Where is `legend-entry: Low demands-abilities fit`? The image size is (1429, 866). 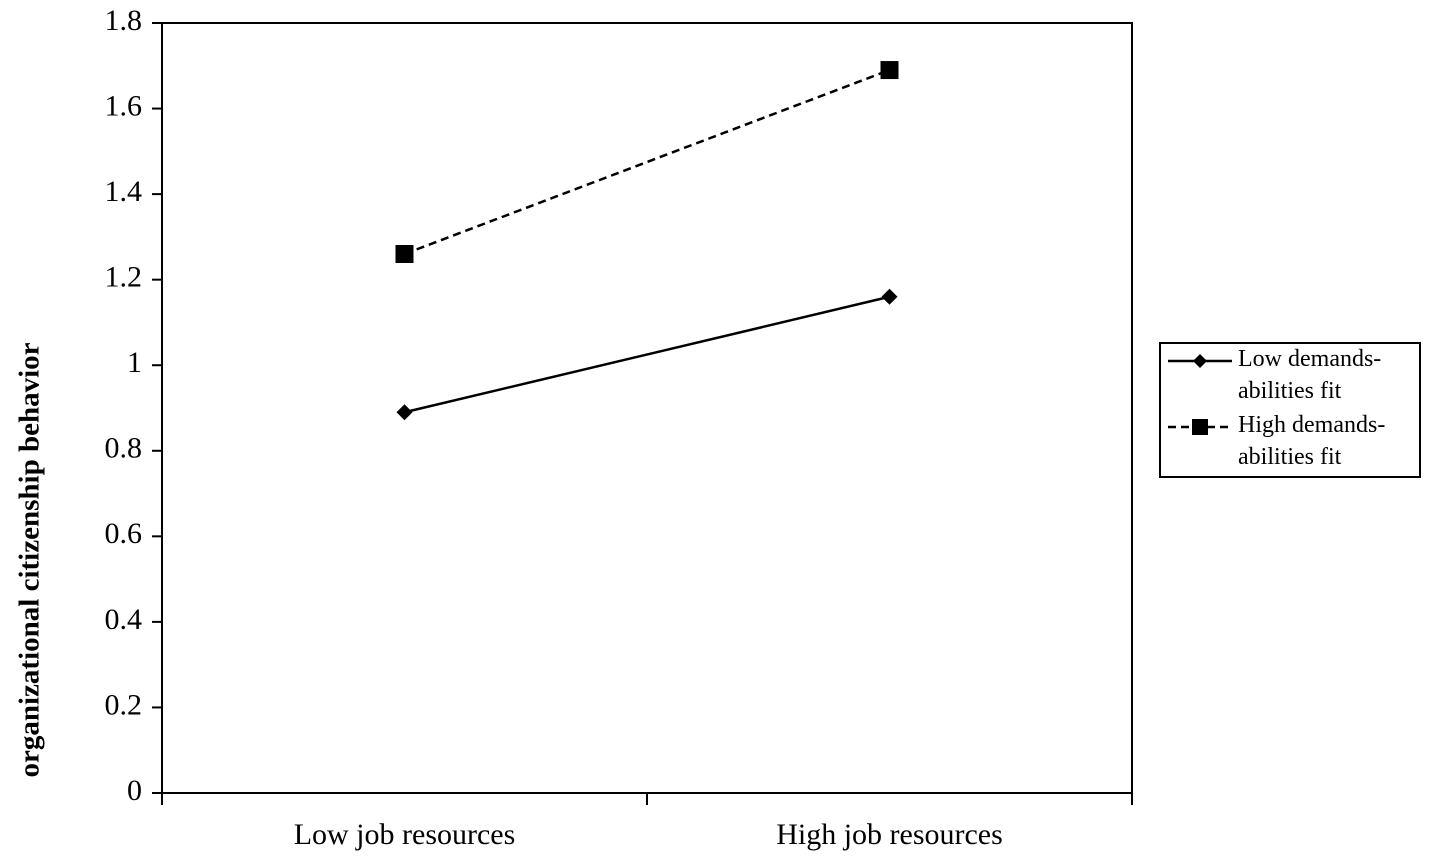 legend-entry: Low demands-abilities fit is located at coordinates (1310, 375).